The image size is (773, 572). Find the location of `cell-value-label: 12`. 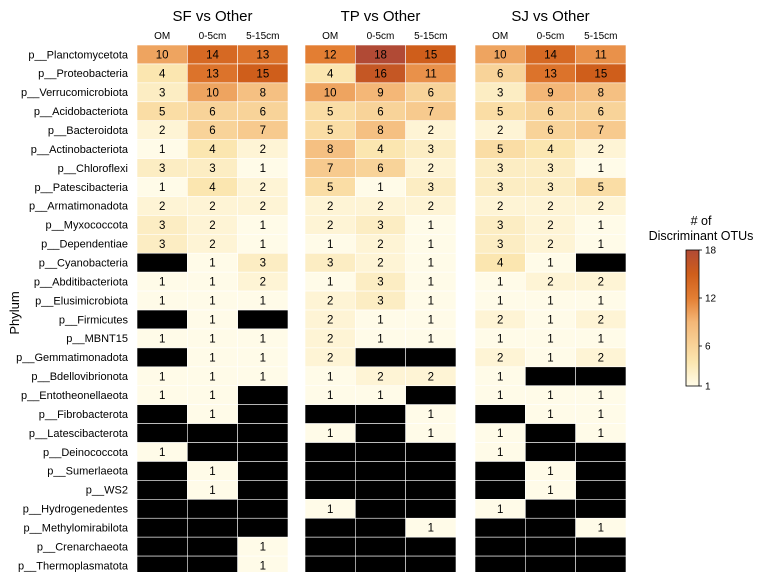

cell-value-label: 12 is located at coordinates (330, 55).